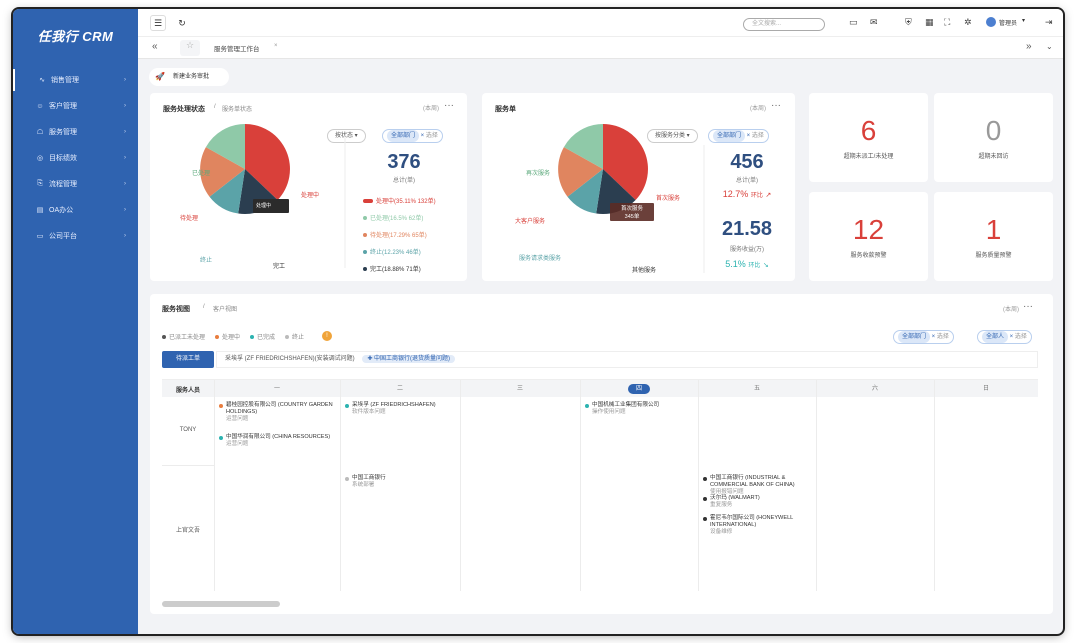 This screenshot has height=643, width=1080. What do you see at coordinates (276, 441) in the screenshot?
I see `service-event: 中国华润有限公司 (CHINA RESOURCES) 运营问题` at bounding box center [276, 441].